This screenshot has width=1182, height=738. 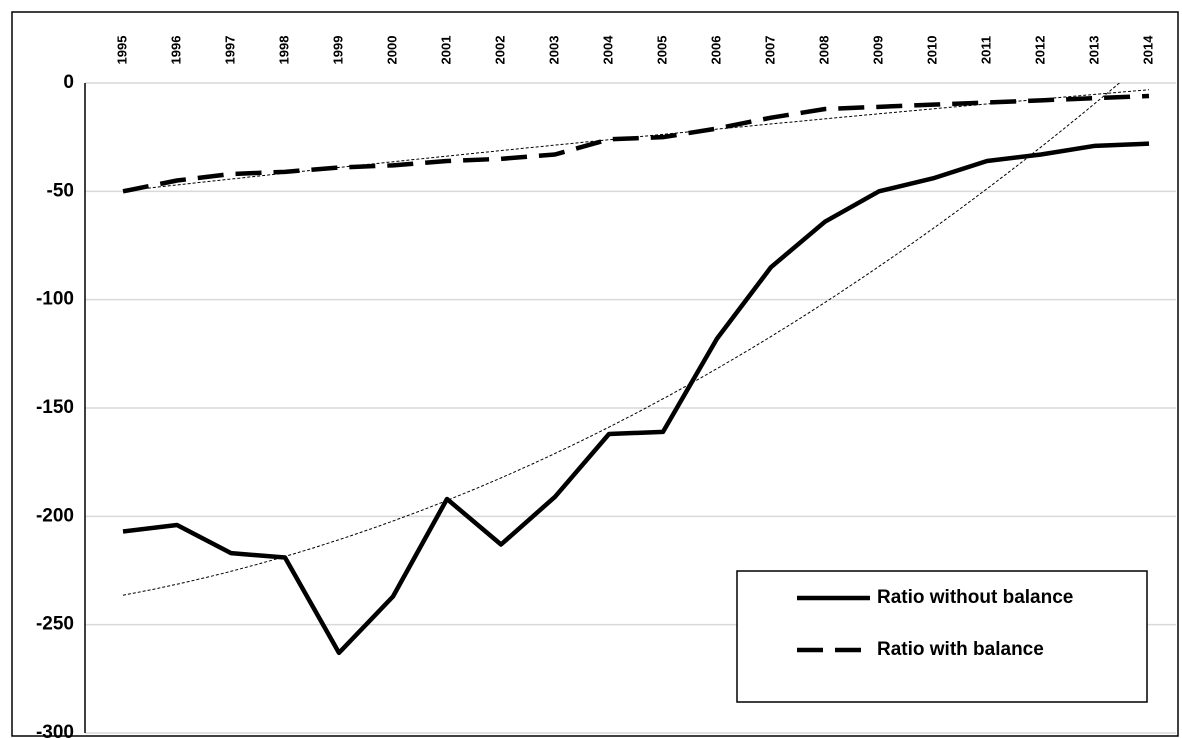 What do you see at coordinates (499, 50) in the screenshot?
I see `x-tick-label: 2002` at bounding box center [499, 50].